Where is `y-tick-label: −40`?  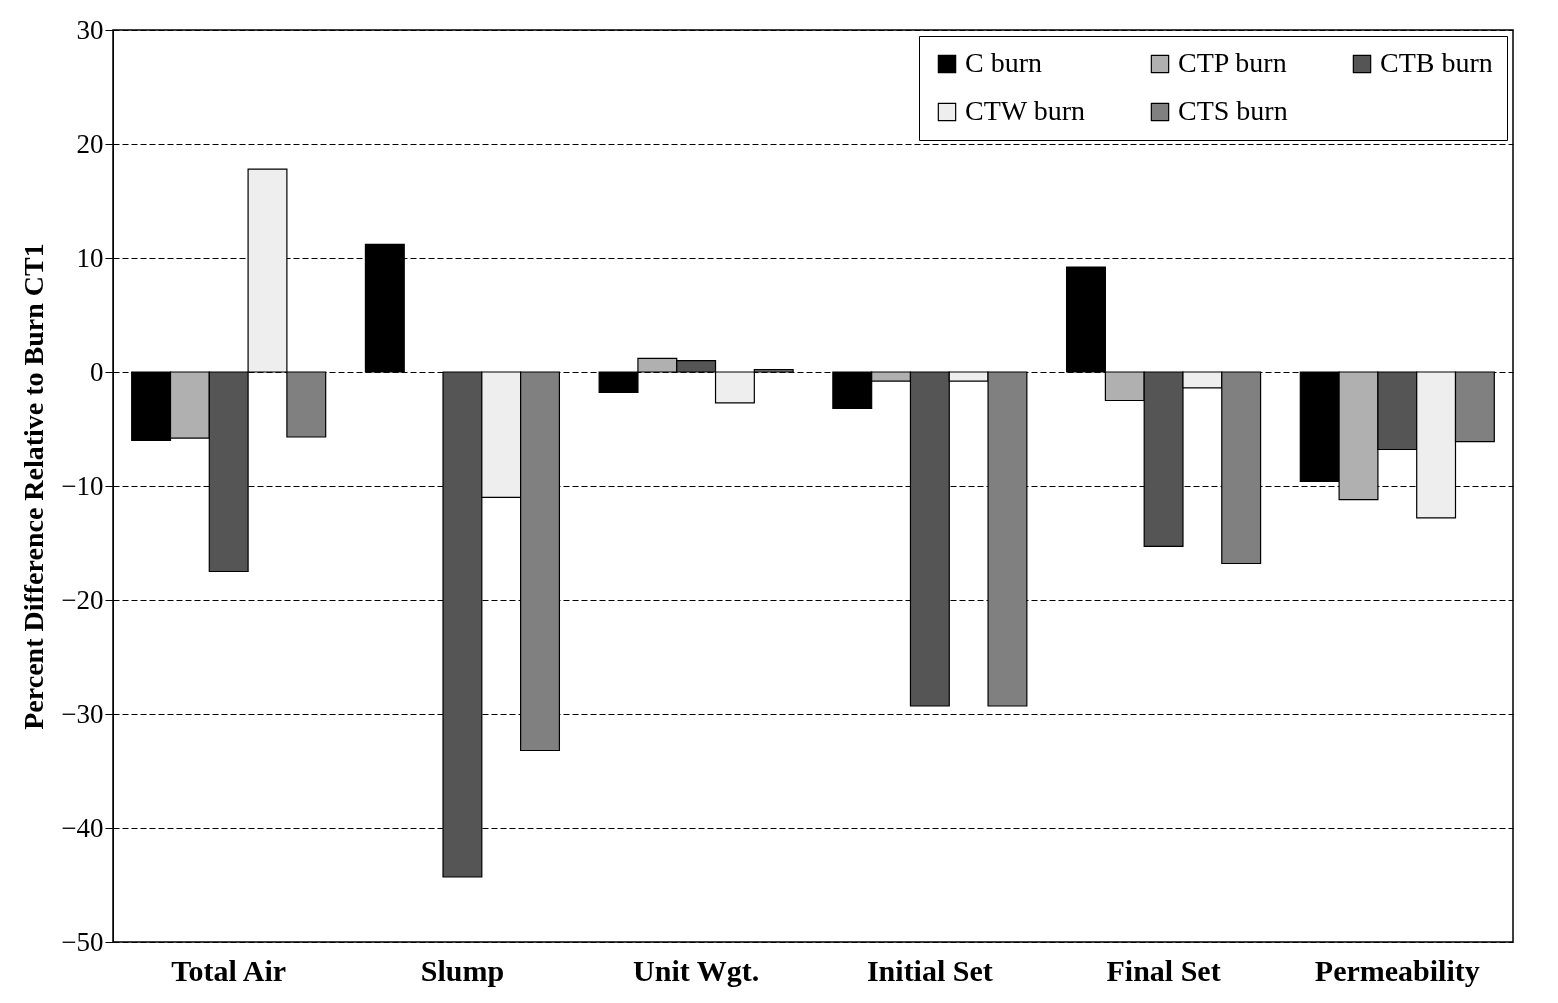 y-tick-label: −40 is located at coordinates (82, 827).